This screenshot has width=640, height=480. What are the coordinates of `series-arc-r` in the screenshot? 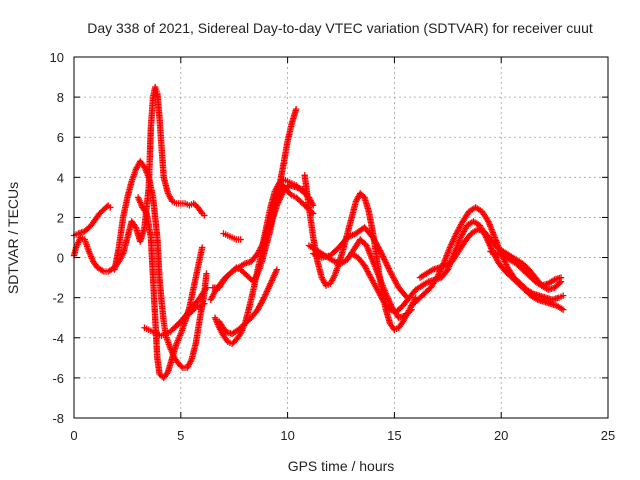 It's located at (490, 259).